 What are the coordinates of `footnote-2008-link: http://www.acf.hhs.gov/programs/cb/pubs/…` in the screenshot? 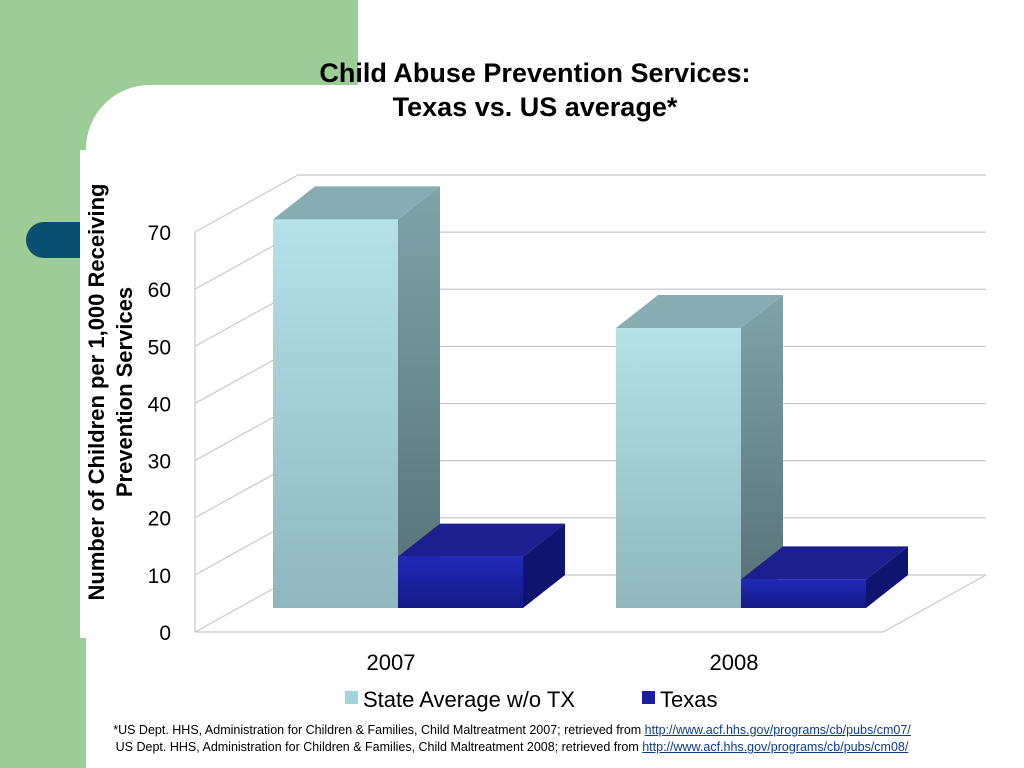 It's located at (775, 747).